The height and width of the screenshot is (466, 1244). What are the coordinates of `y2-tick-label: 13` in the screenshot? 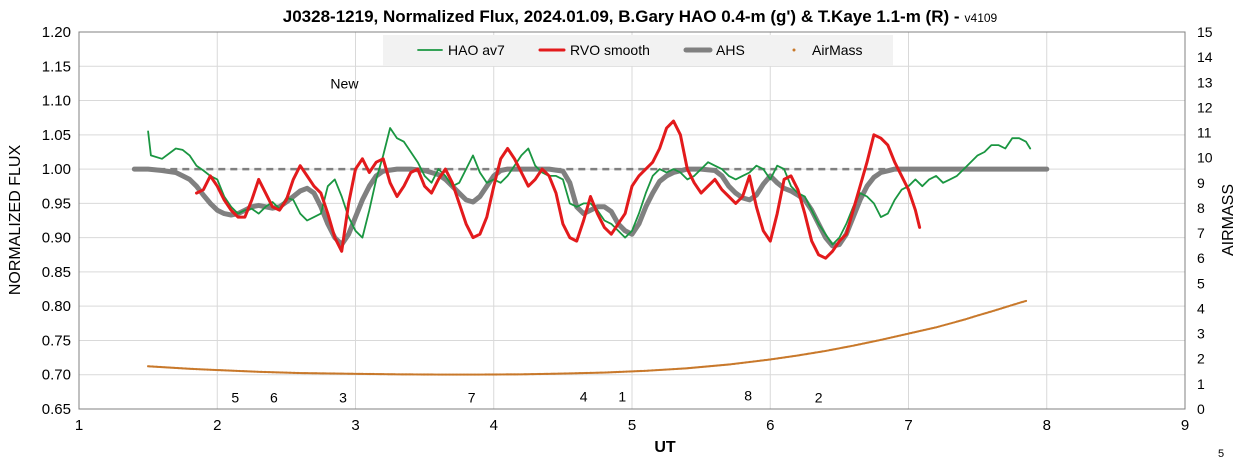 It's located at (1205, 82).